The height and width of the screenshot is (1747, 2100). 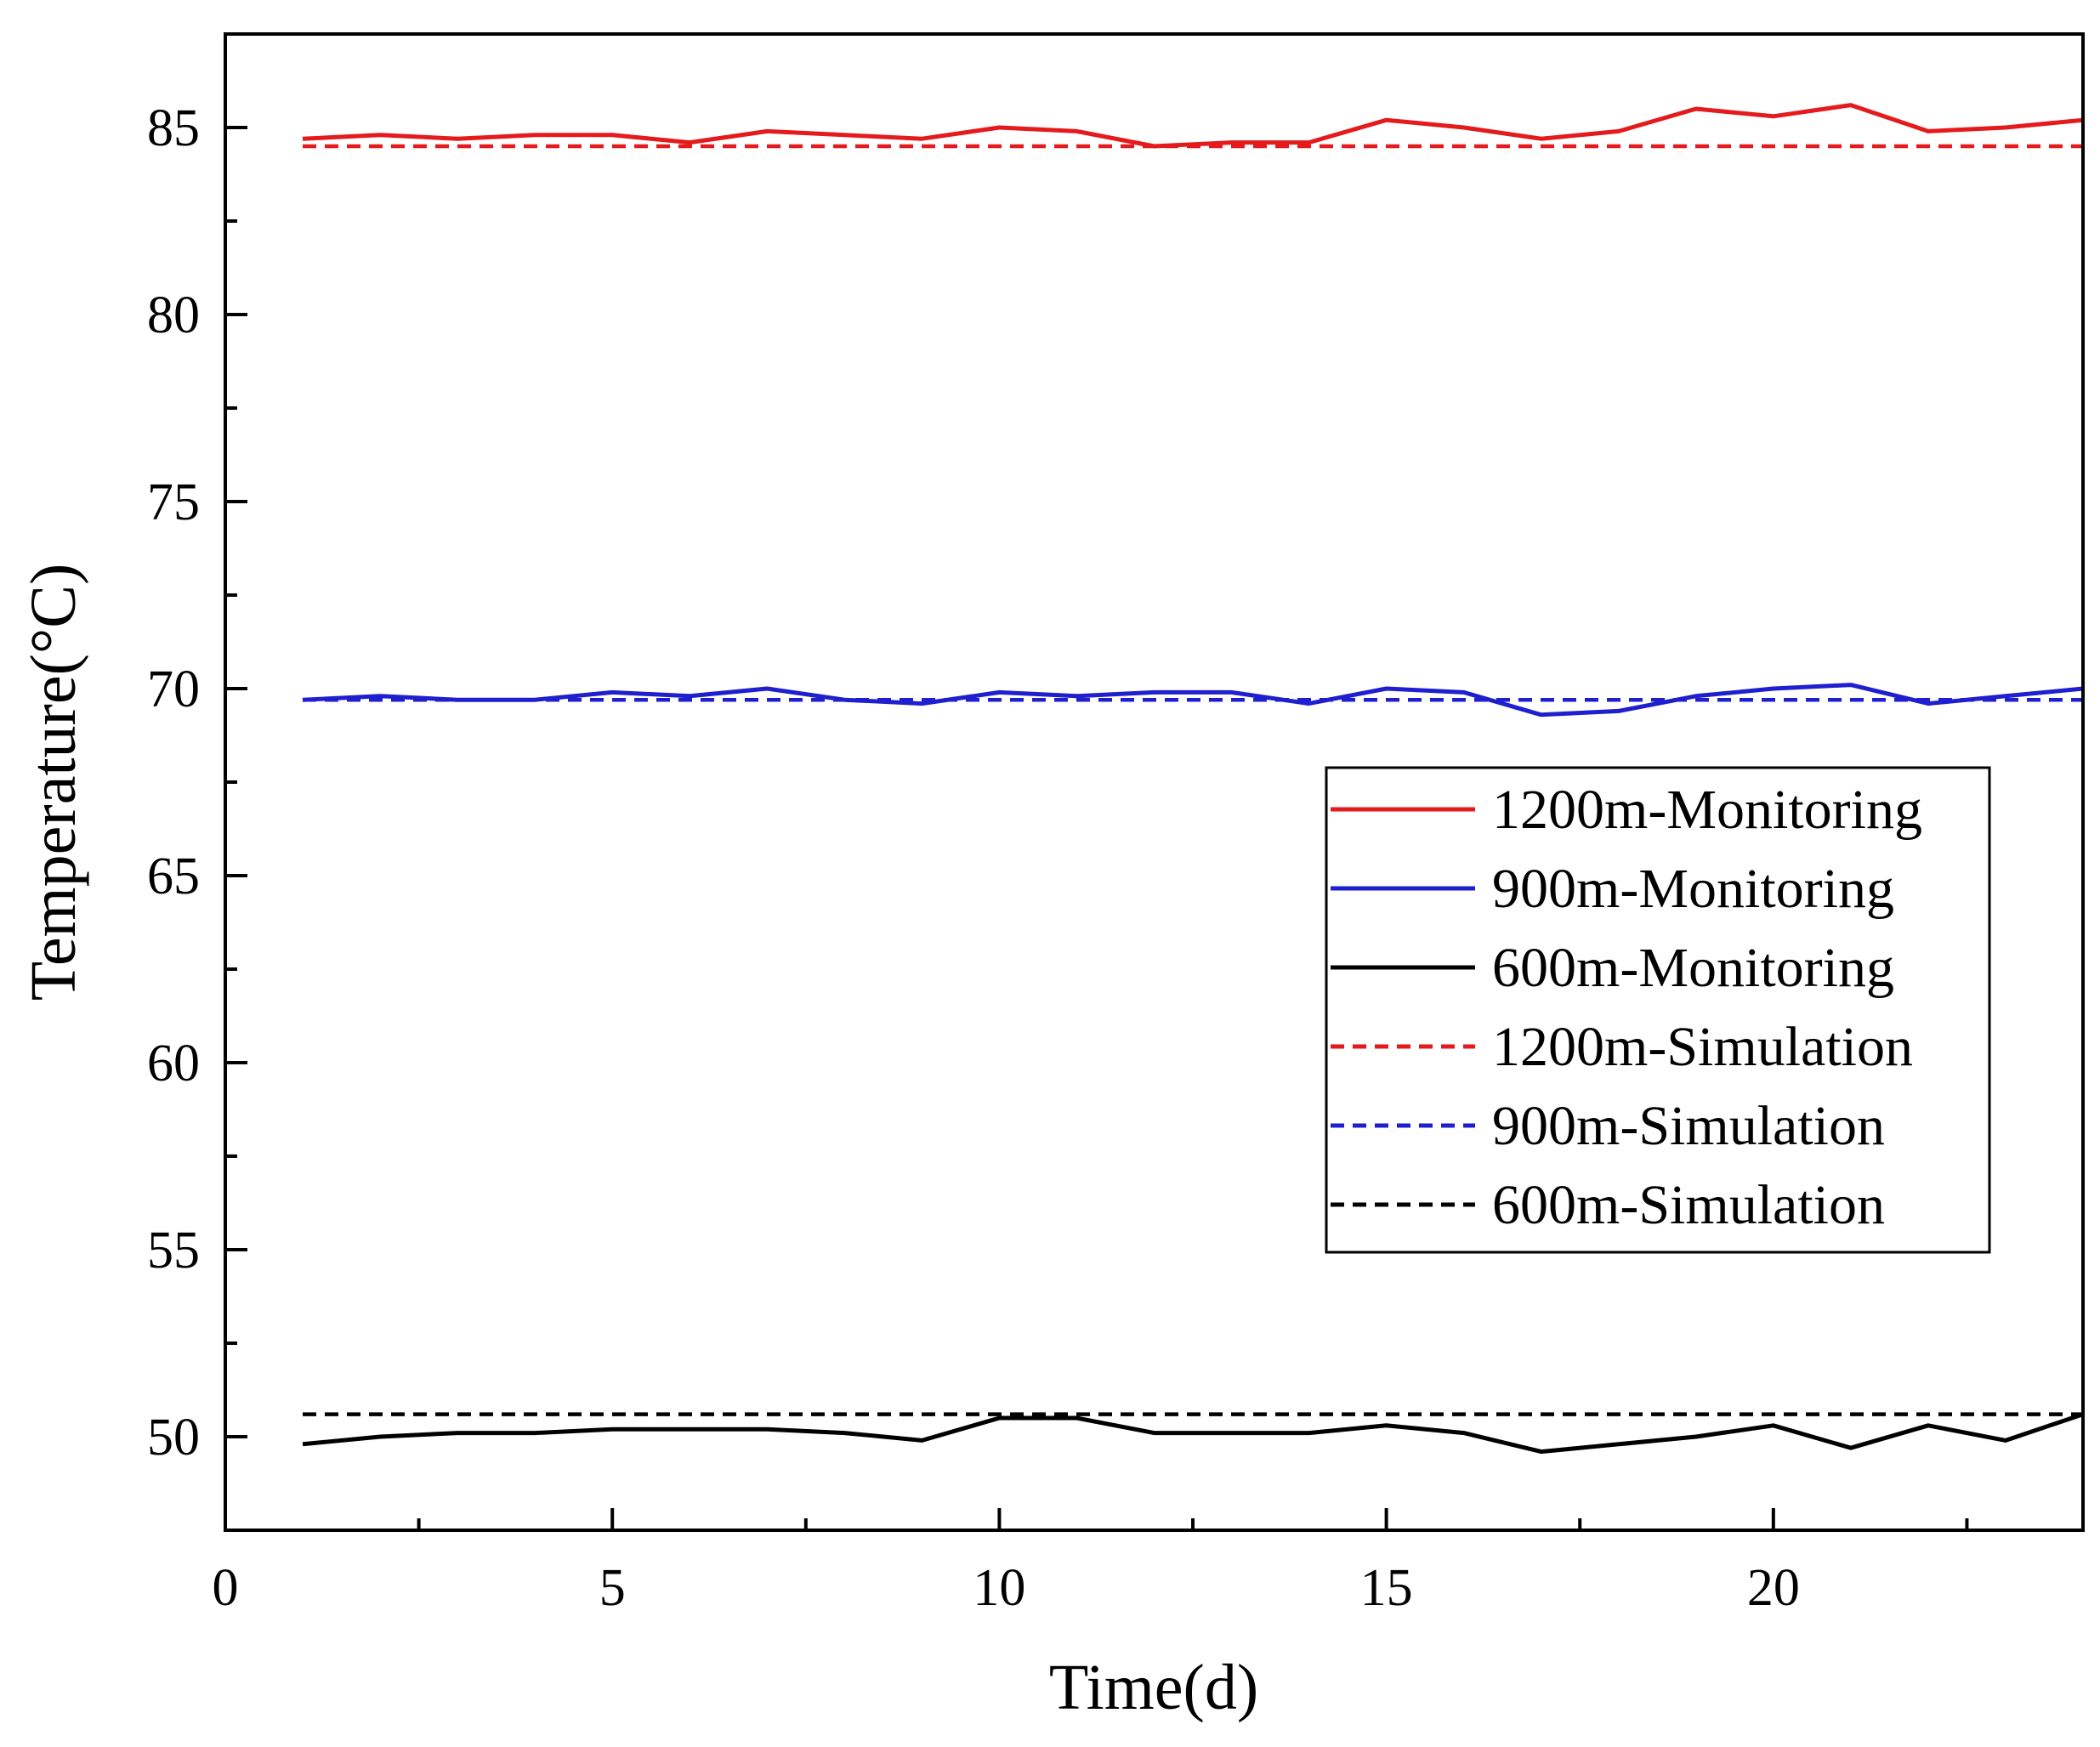 I want to click on y-tick-label: 80, so click(x=174, y=315).